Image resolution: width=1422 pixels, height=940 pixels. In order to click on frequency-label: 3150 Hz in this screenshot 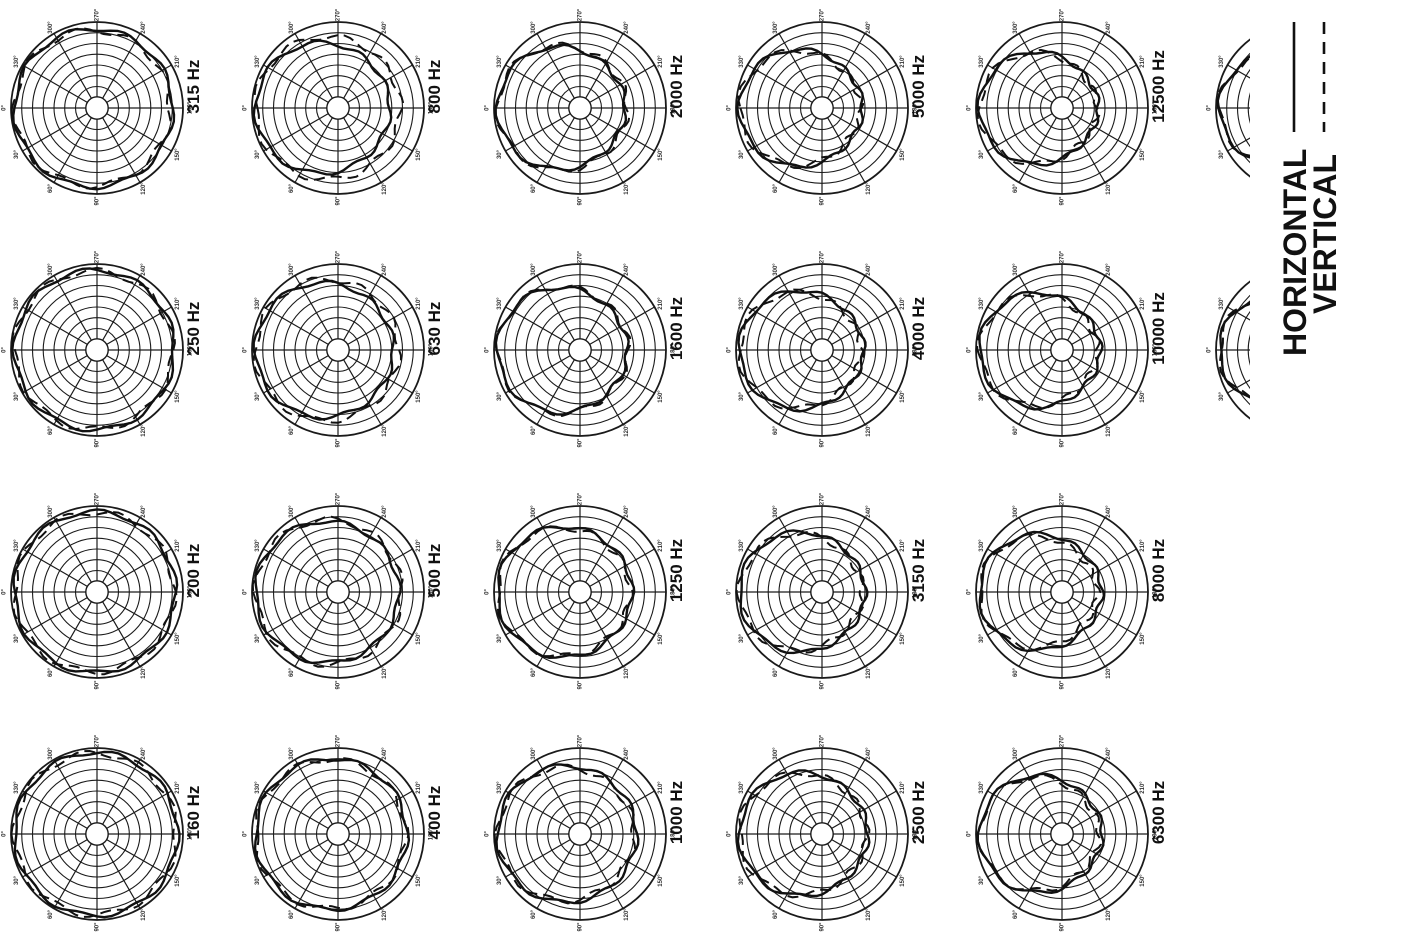, I will do `click(918, 570)`.